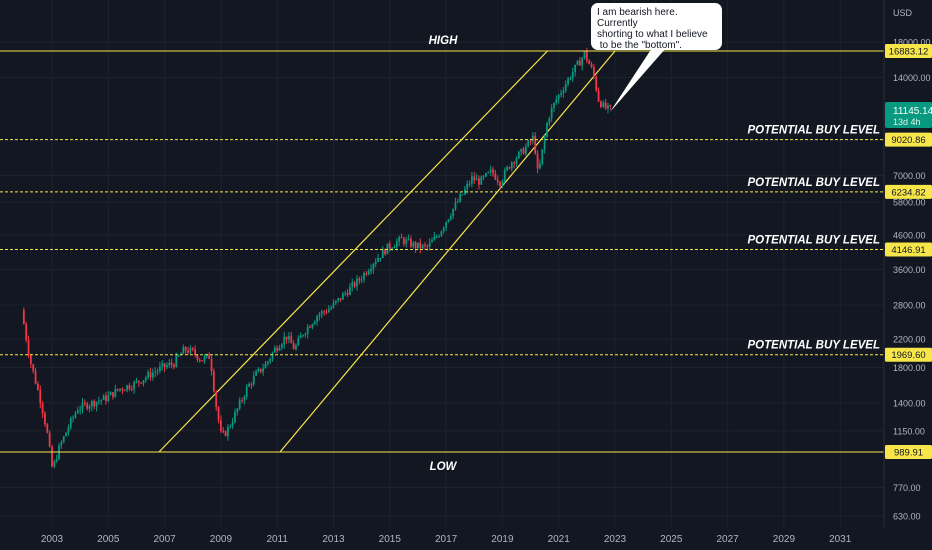 The image size is (932, 550). What do you see at coordinates (108, 539) in the screenshot?
I see `x-tick-label: 2005` at bounding box center [108, 539].